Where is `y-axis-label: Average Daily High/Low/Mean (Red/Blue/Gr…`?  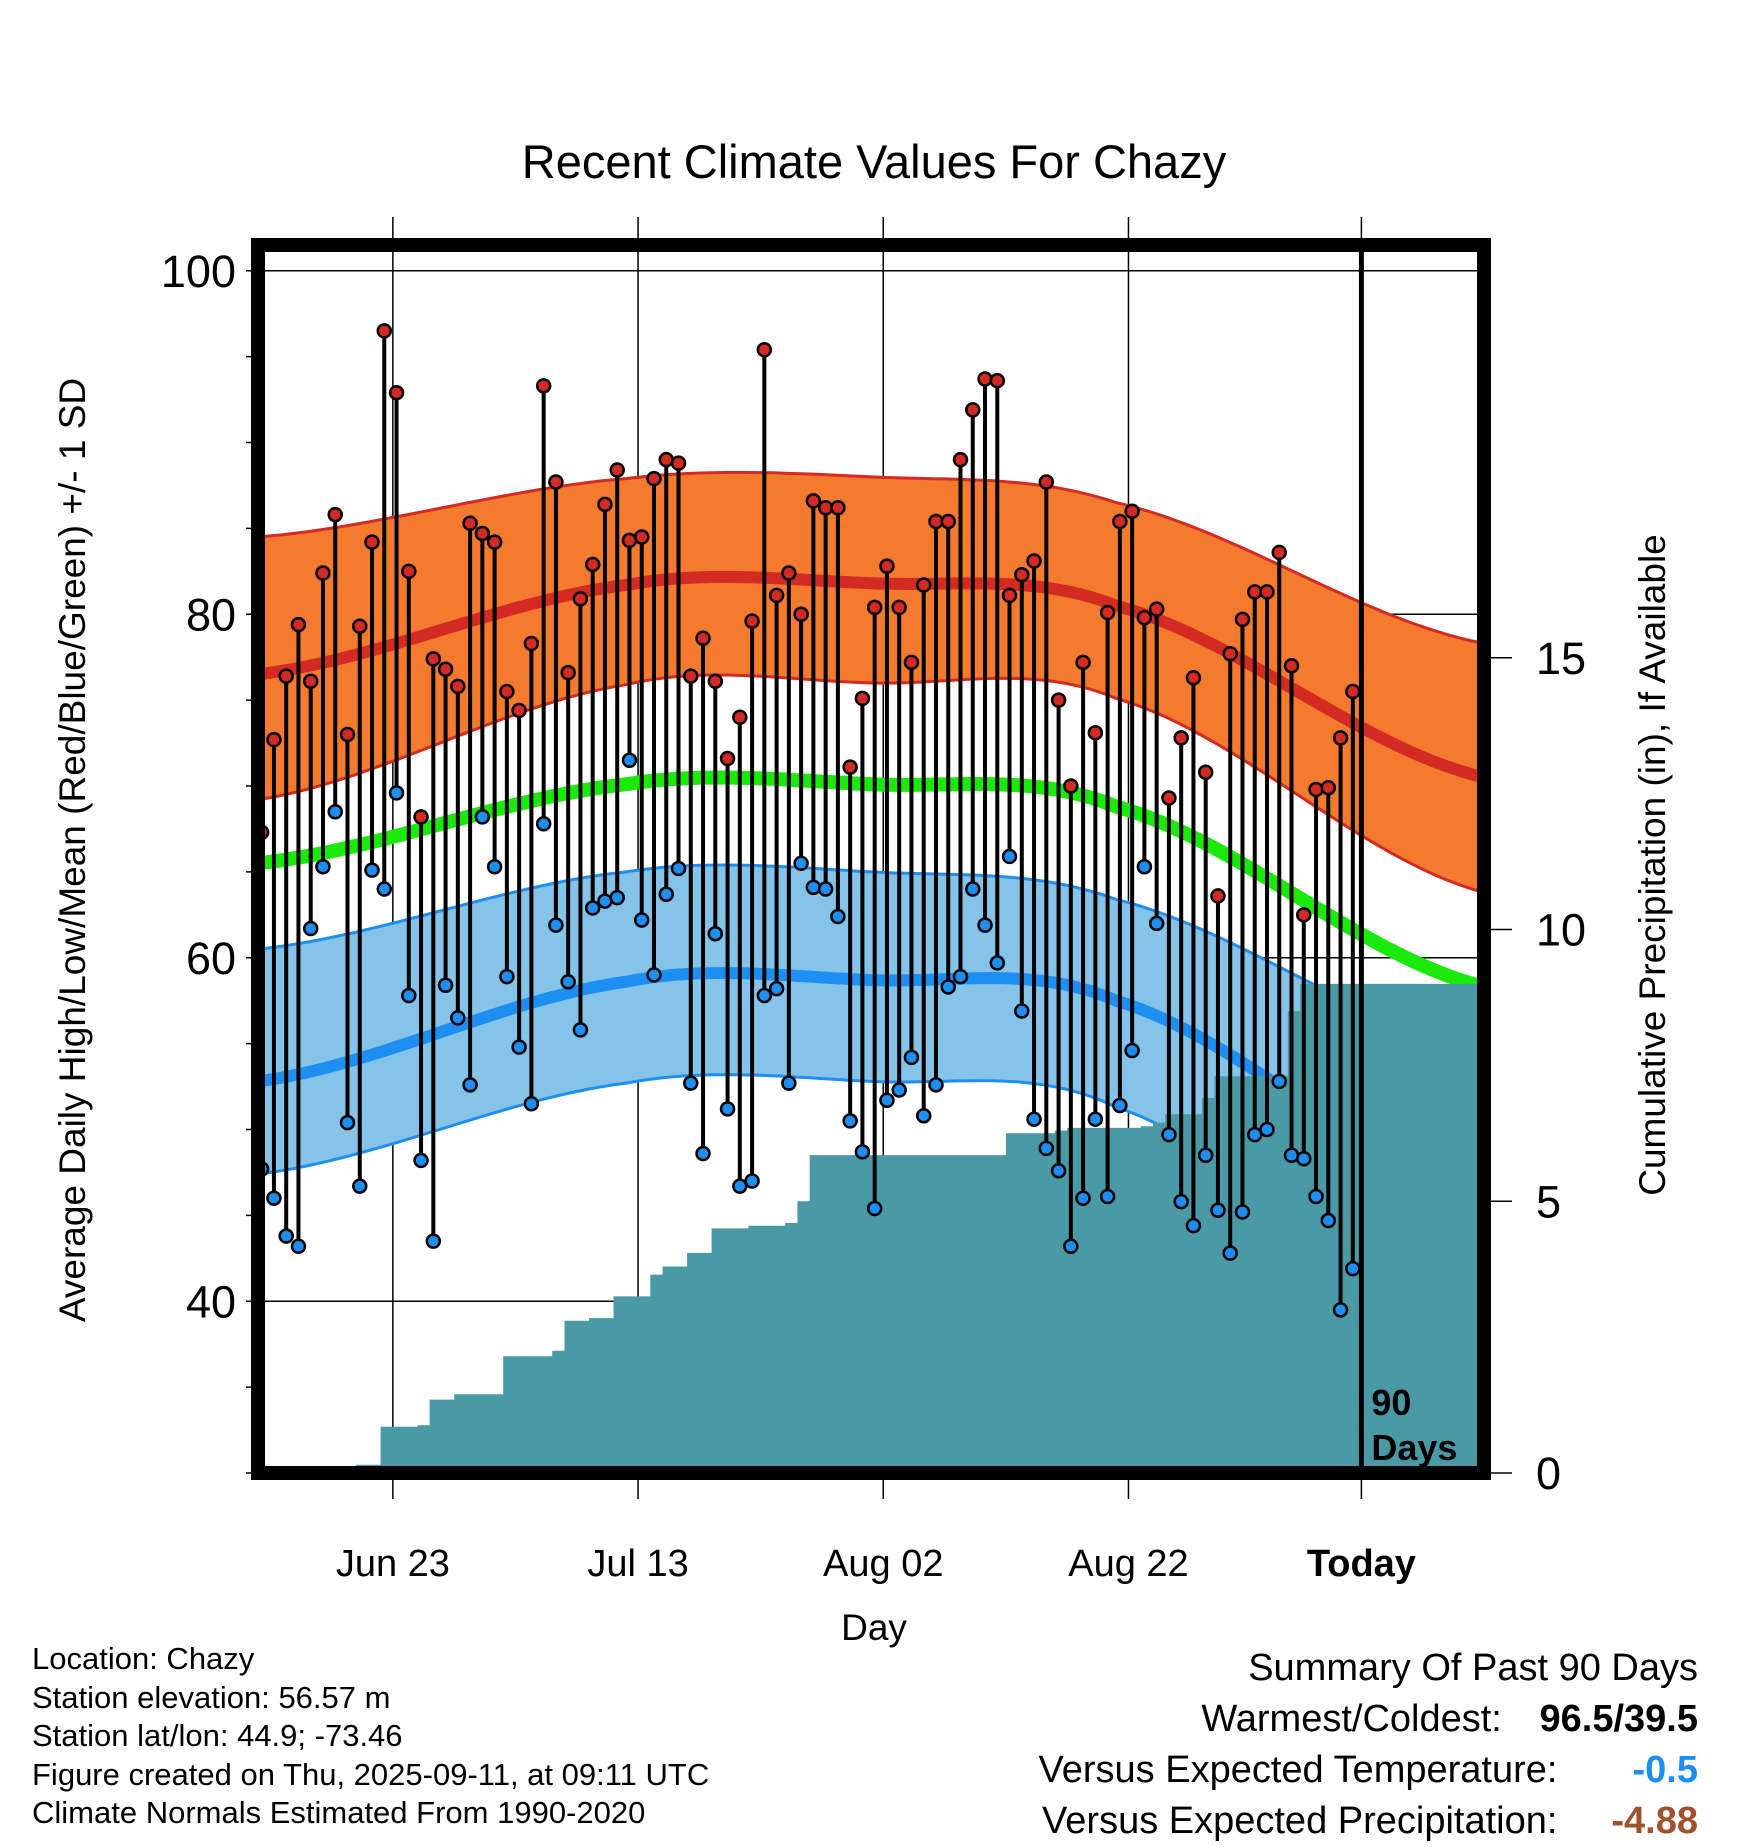
y-axis-label: Average Daily High/Low/Mean (Red/Blue/Gr… is located at coordinates (72, 850).